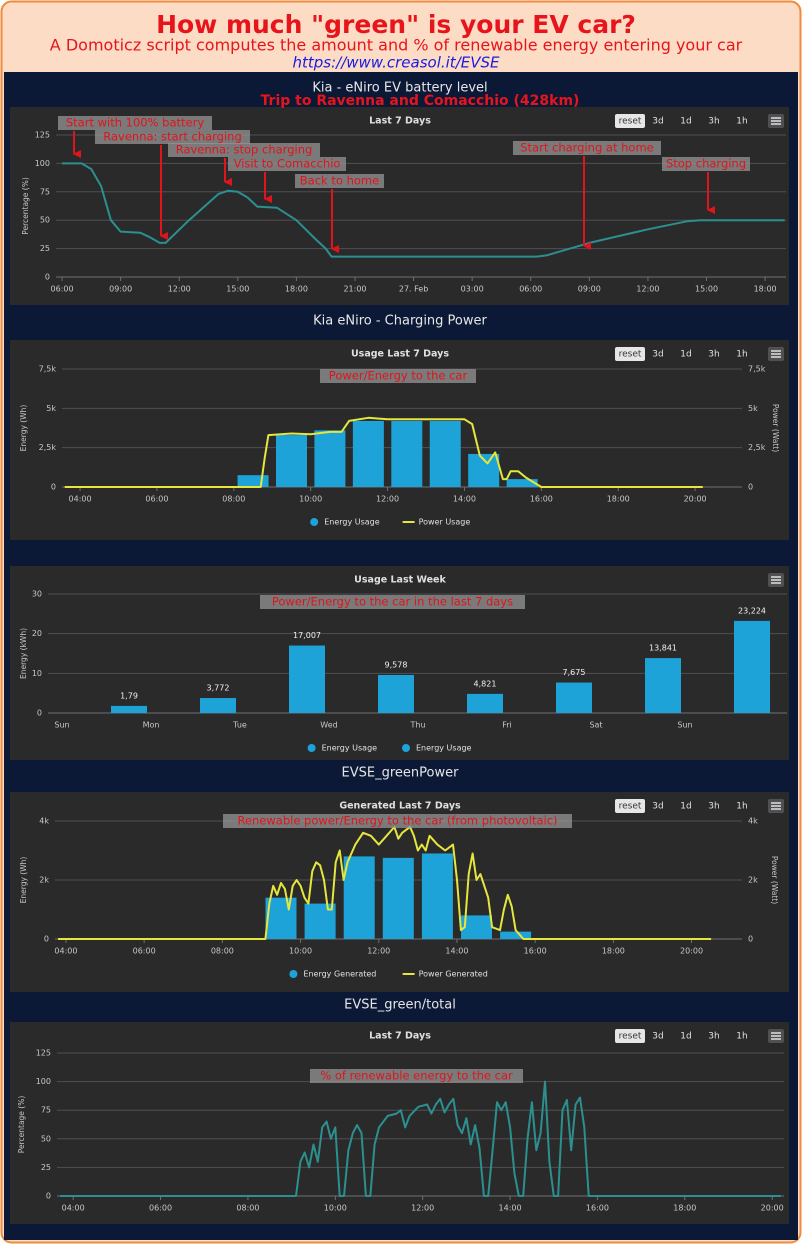  What do you see at coordinates (400, 580) in the screenshot?
I see `chart-title: Usage Last Week` at bounding box center [400, 580].